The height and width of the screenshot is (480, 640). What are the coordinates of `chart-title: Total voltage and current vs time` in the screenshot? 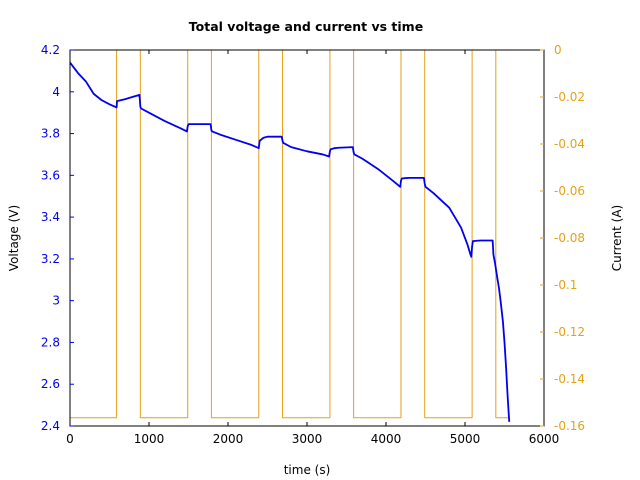 It's located at (306, 26).